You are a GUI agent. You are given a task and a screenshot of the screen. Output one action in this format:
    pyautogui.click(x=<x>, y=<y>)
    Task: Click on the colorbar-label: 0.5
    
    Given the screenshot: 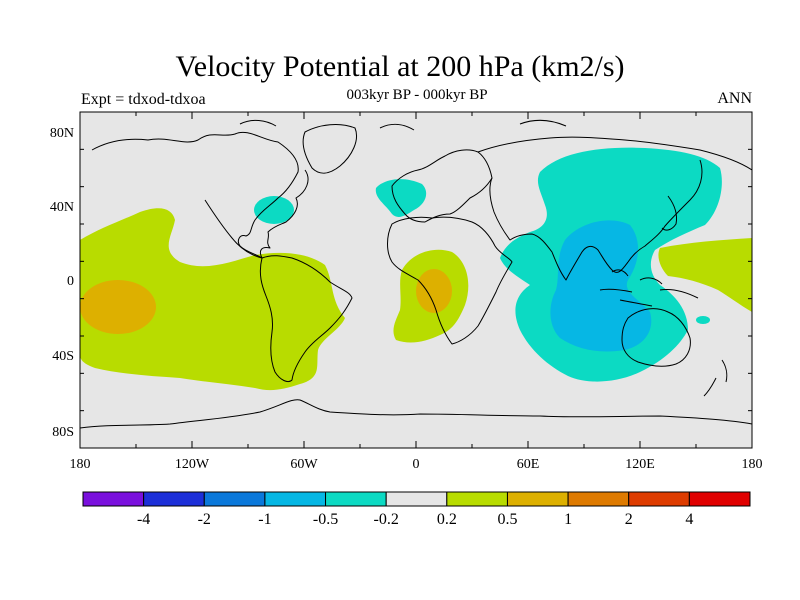 What is the action you would take?
    pyautogui.click(x=507, y=519)
    